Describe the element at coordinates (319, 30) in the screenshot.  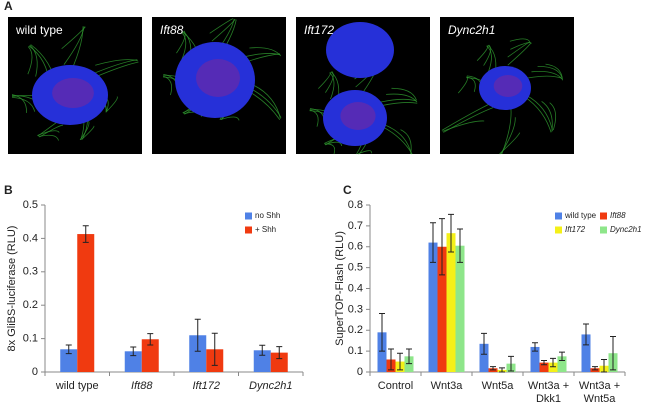
I see `image-label: Ift172` at that location.